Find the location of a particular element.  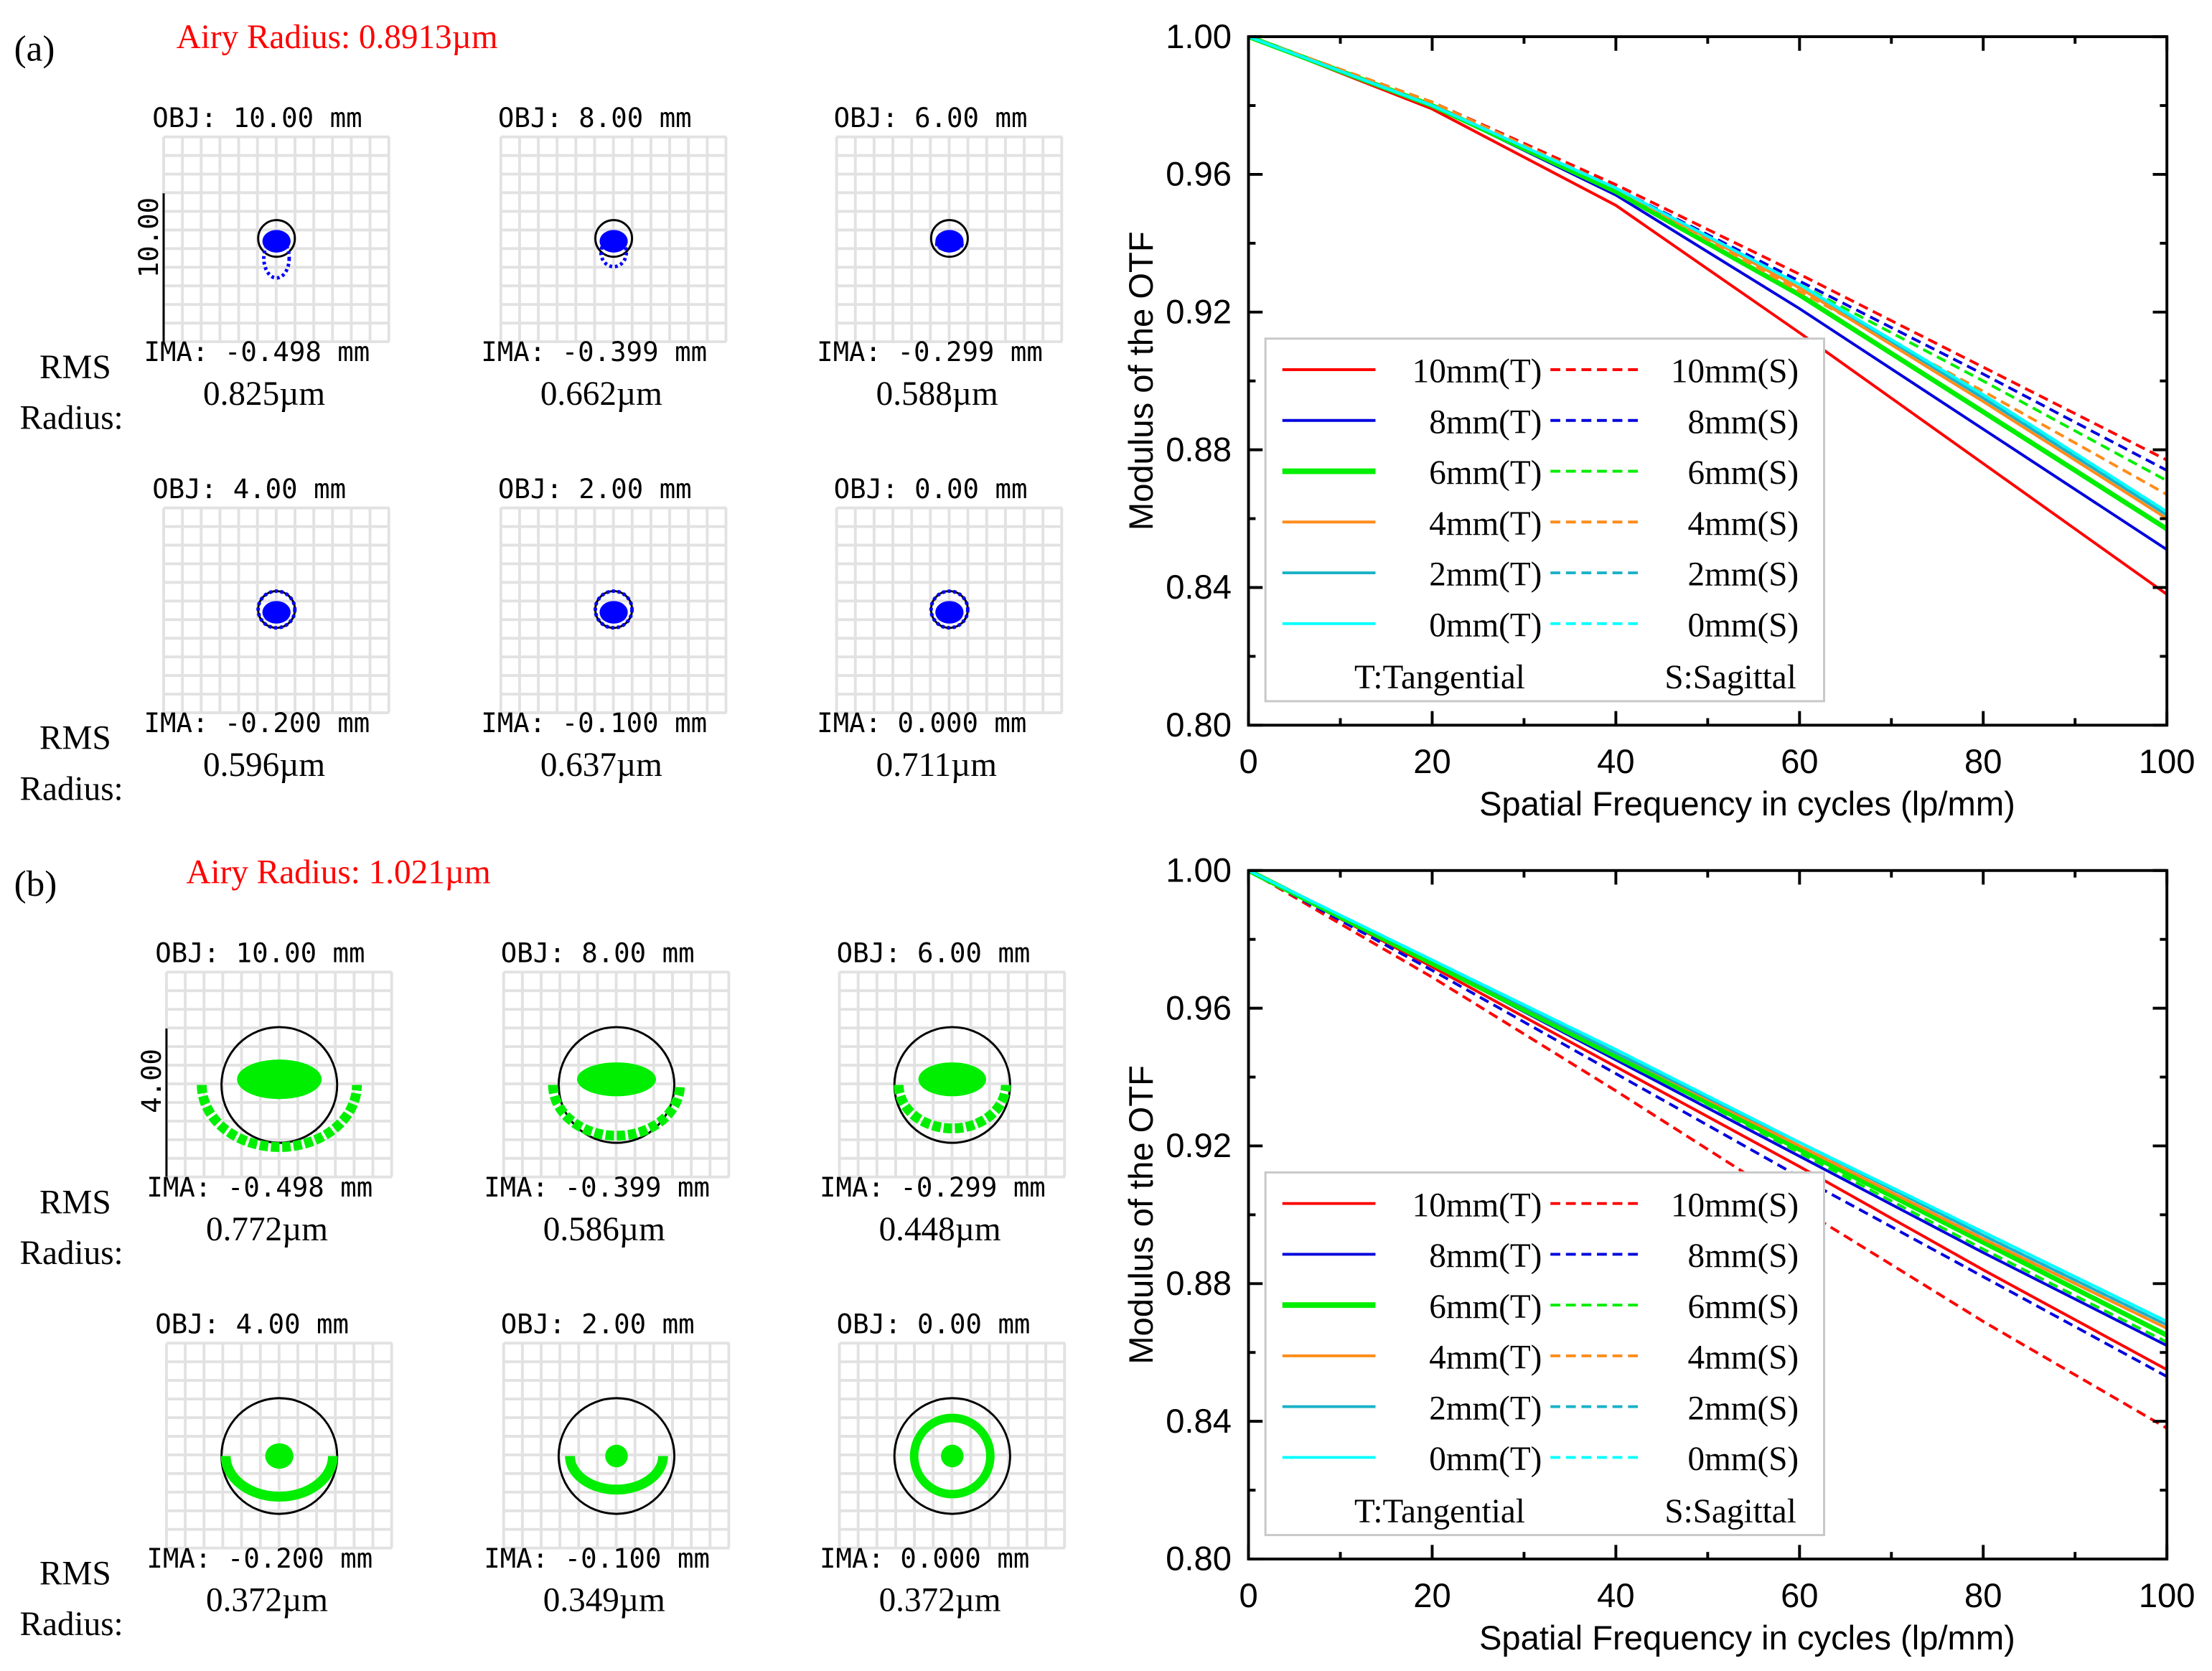

spot-obj-label: OBJ: 10.00 mm is located at coordinates (260, 954).